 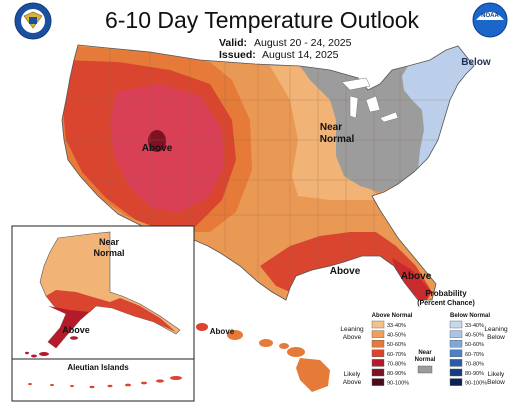 I want to click on label-west-above: Above, so click(x=157, y=148).